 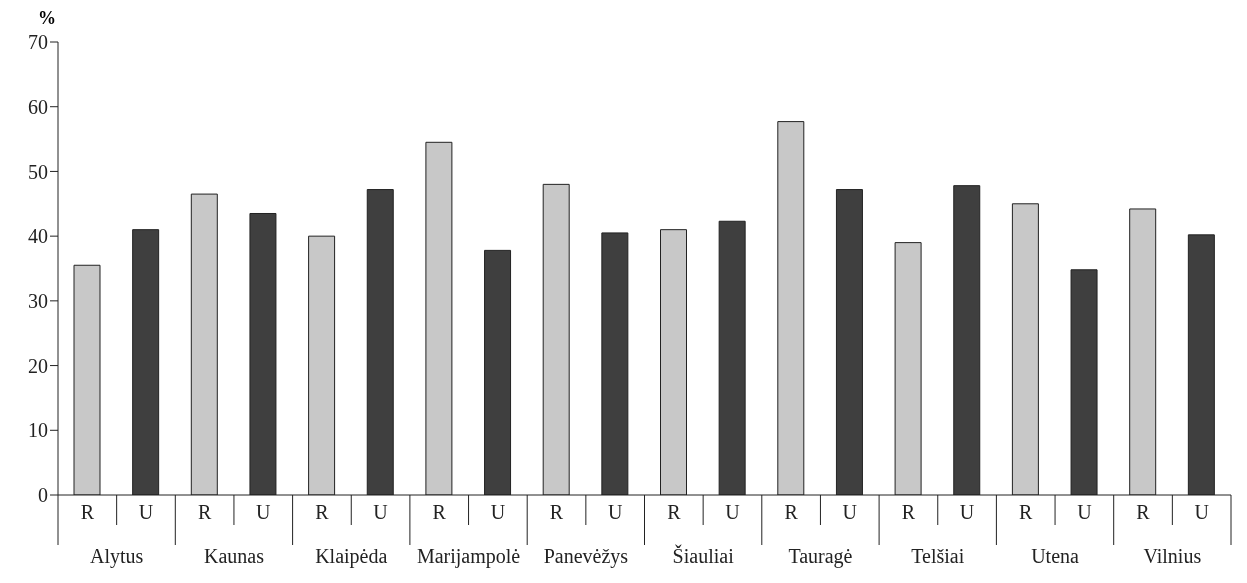 What do you see at coordinates (38, 300) in the screenshot?
I see `y-tick-label: 30` at bounding box center [38, 300].